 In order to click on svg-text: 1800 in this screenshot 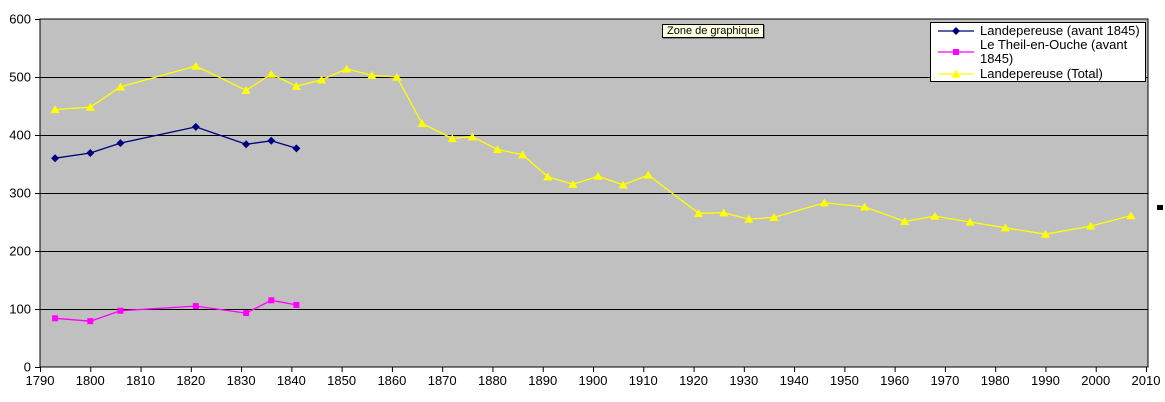, I will do `click(90, 380)`.